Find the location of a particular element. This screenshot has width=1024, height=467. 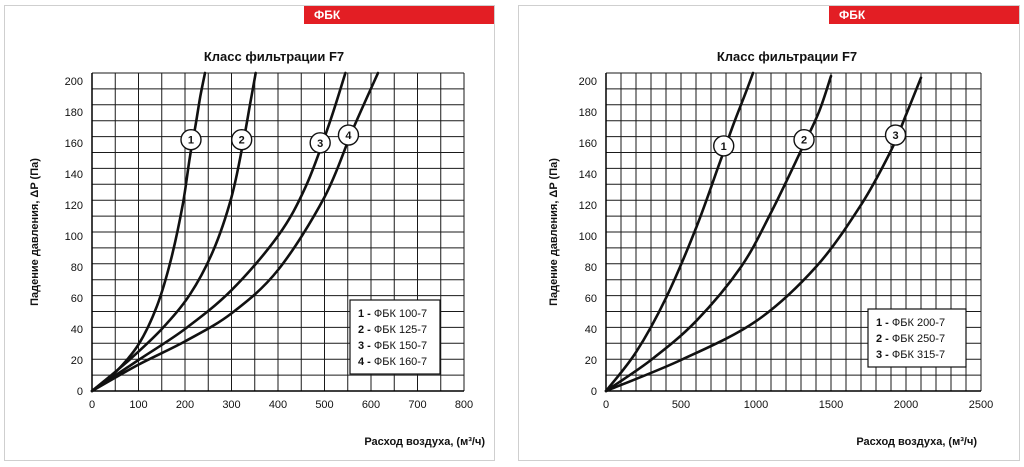

x-tick-label: 300 is located at coordinates (231, 405).